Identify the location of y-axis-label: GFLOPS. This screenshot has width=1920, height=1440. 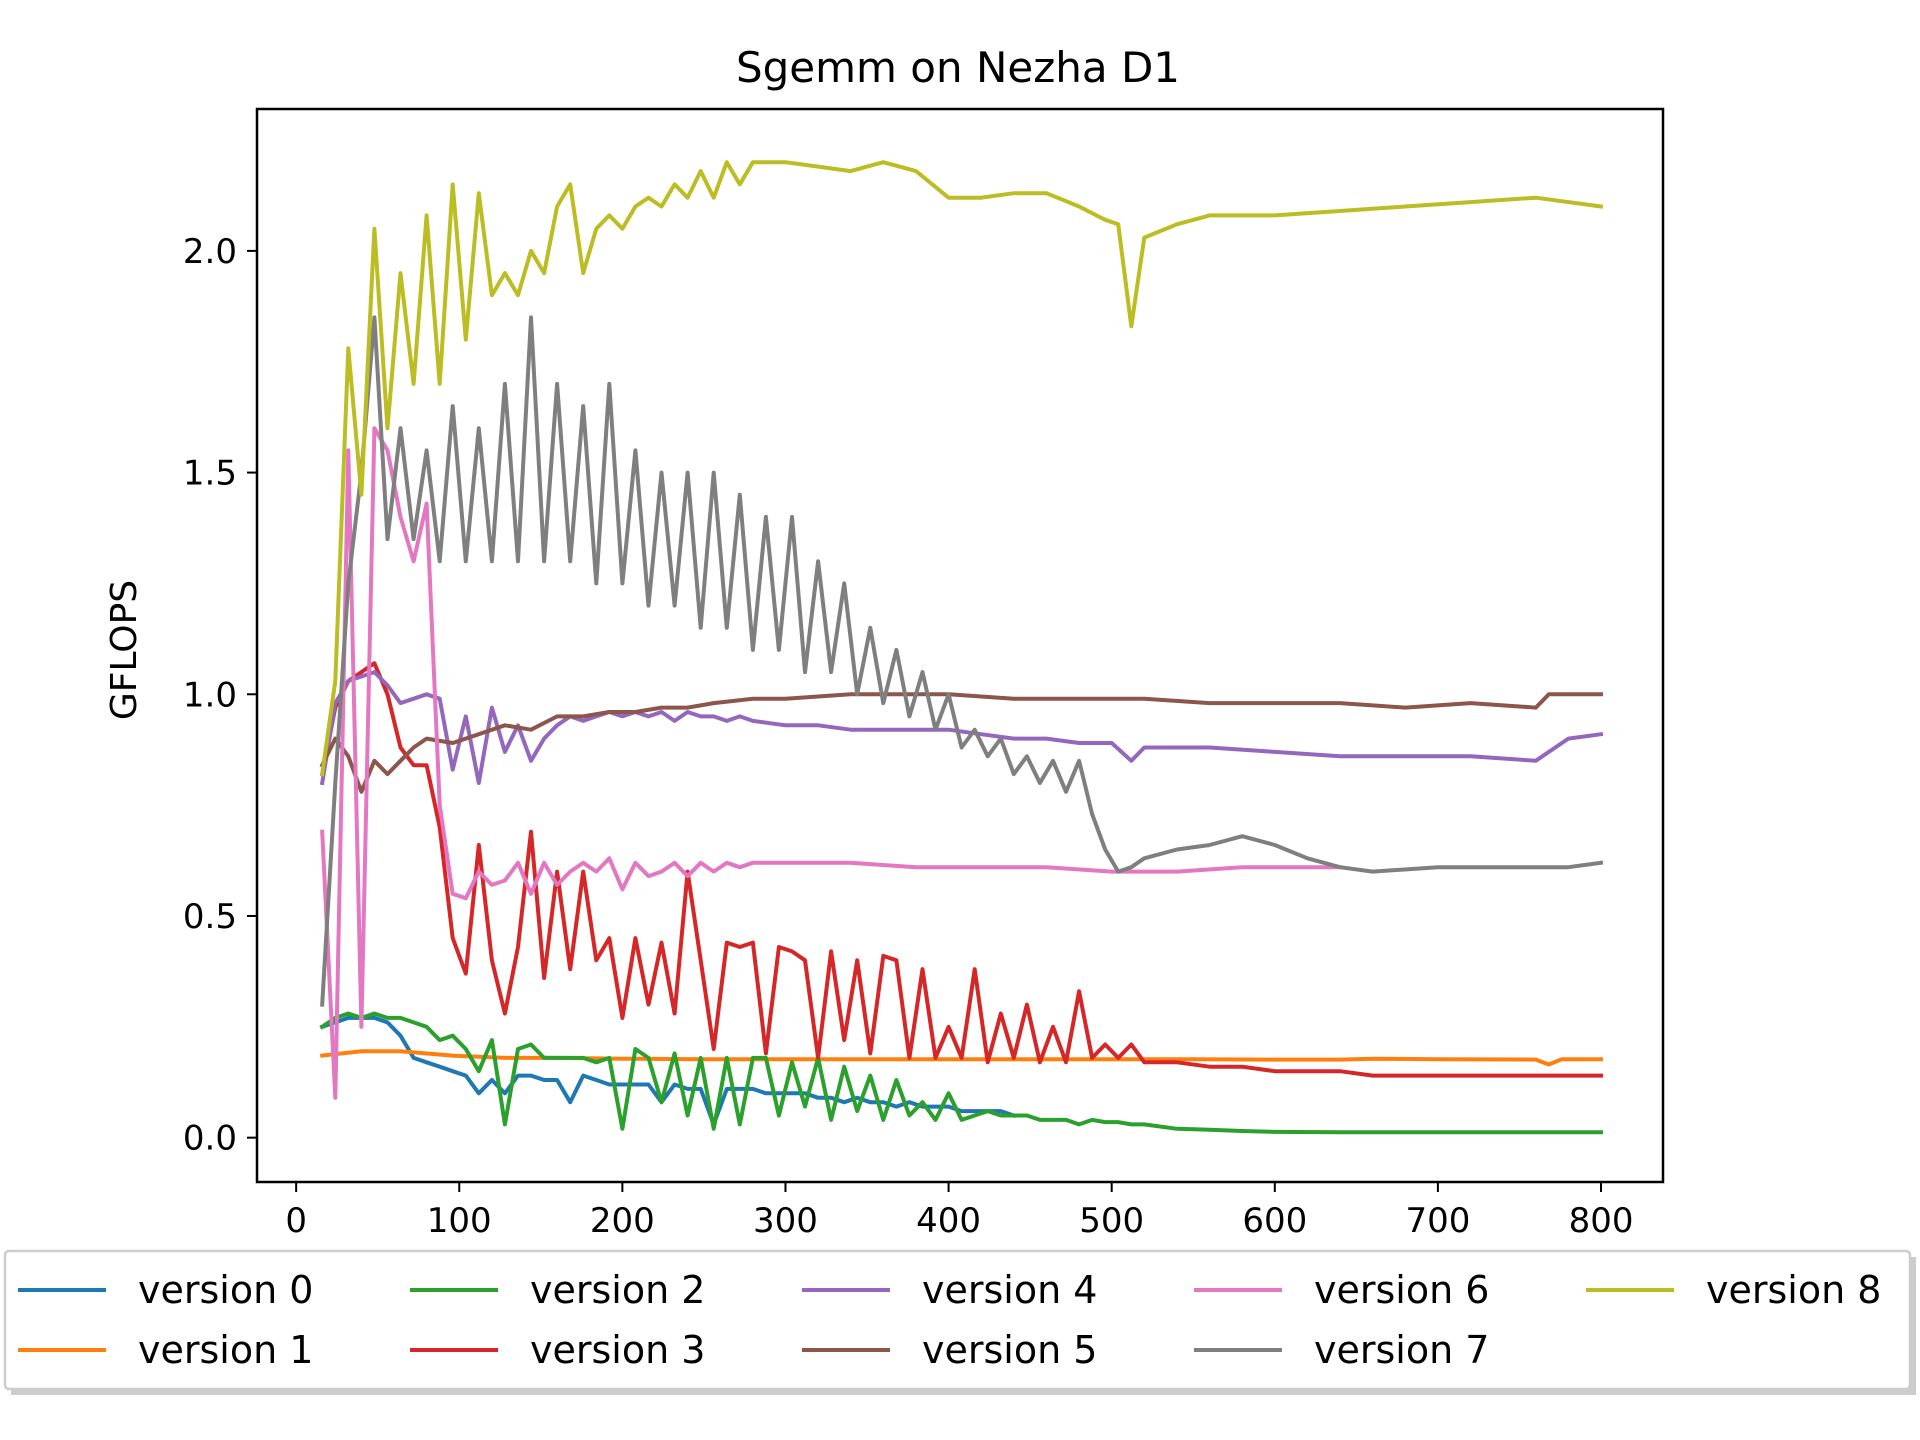
(124, 650).